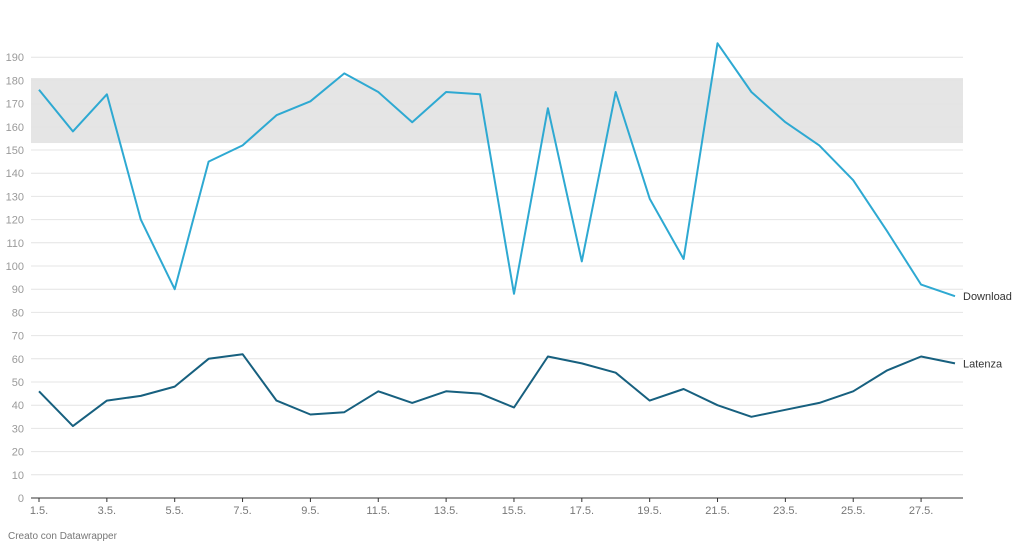  I want to click on x-tick-label: 11.5., so click(378, 511).